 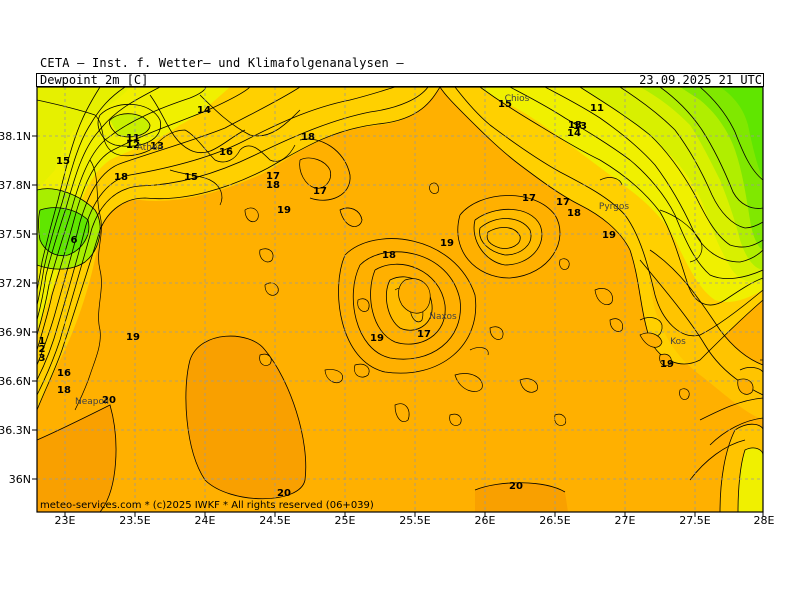 I want to click on lon-label: 23.5E, so click(x=134, y=520).